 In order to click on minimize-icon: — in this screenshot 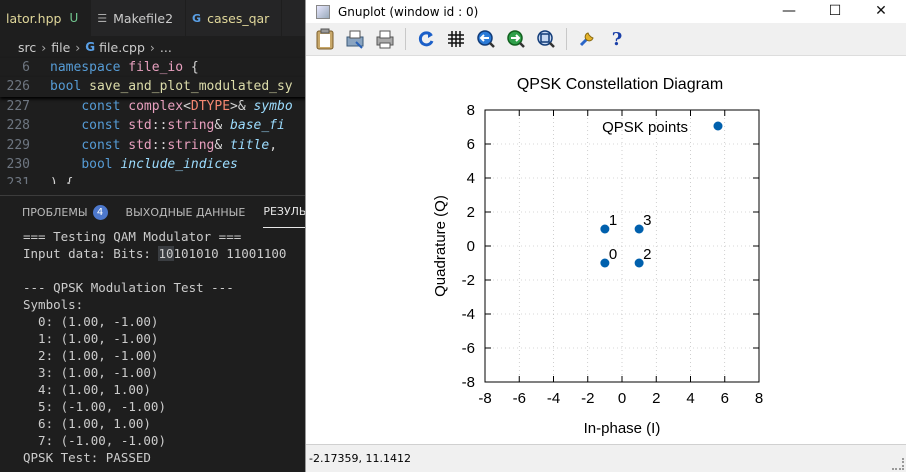, I will do `click(789, 11)`.